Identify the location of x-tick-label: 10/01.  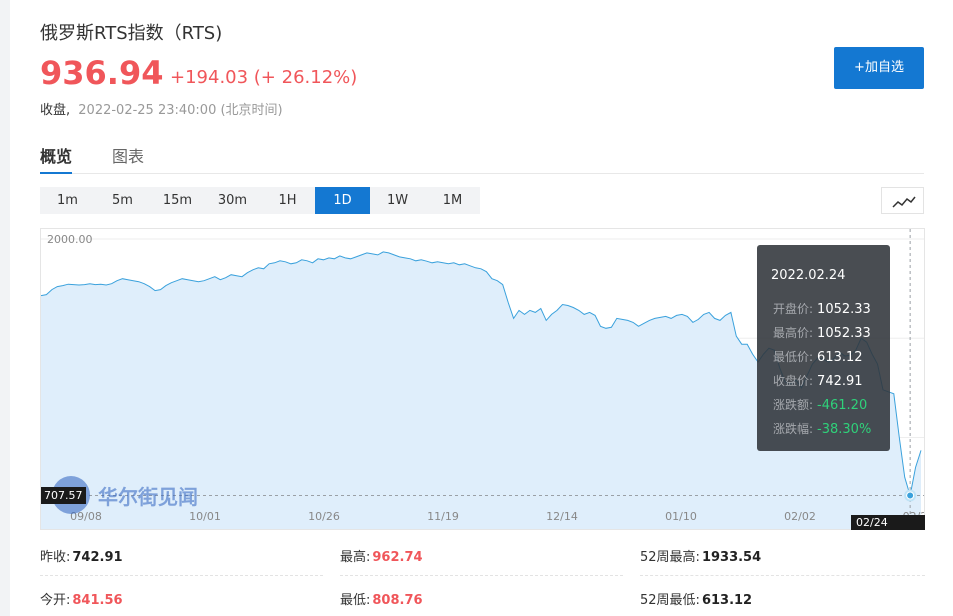
(205, 516).